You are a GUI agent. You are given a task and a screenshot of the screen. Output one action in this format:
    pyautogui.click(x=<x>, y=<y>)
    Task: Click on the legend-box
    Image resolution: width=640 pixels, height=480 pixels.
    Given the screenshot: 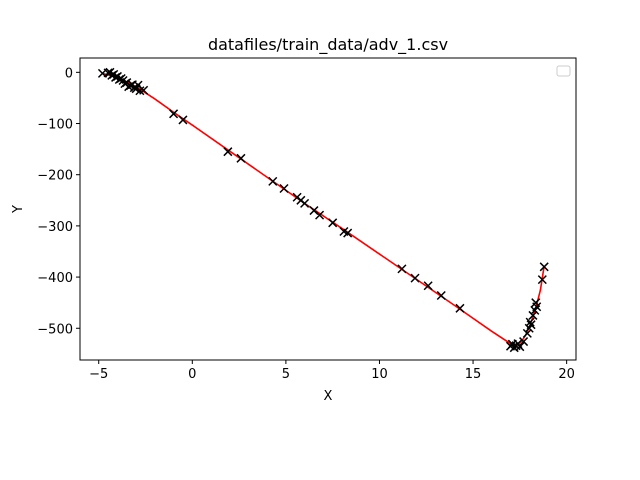 What is the action you would take?
    pyautogui.click(x=563, y=71)
    